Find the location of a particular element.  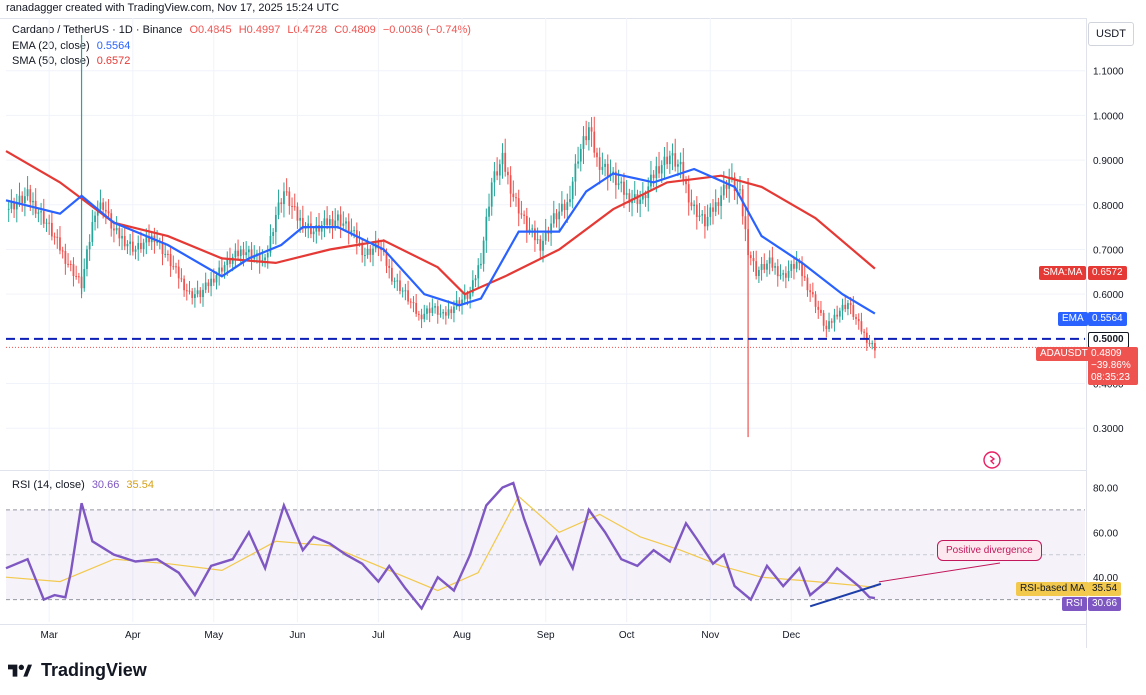

rsi-axis: 80.00 60.00 40.00 is located at coordinates (1105, 533).